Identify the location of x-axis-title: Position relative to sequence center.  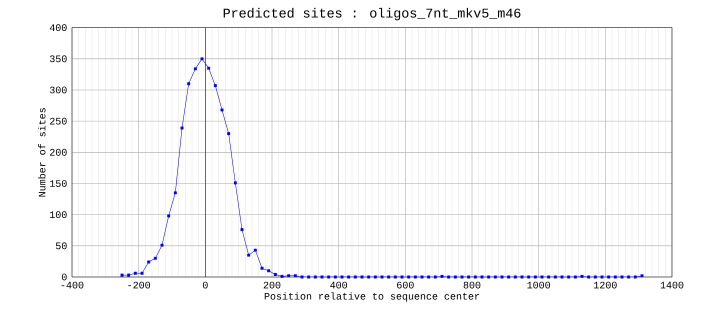
(372, 297).